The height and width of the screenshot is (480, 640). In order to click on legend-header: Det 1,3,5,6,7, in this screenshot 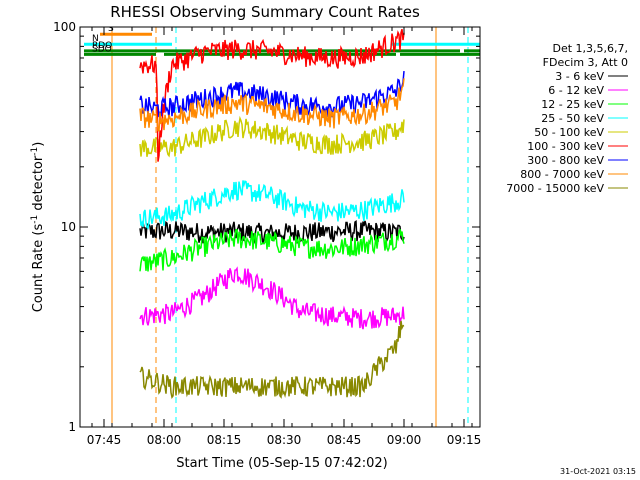, I will do `click(590, 48)`.